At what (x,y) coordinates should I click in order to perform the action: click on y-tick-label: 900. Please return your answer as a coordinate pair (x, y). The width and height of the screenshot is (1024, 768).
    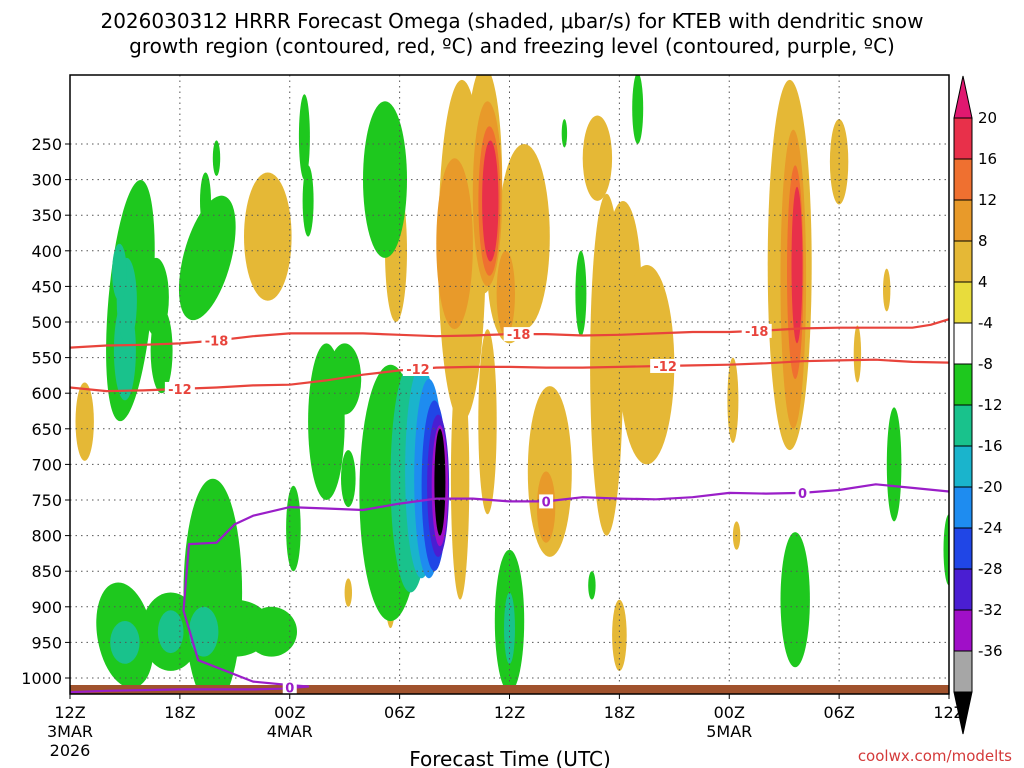
    Looking at the image, I should click on (46, 607).